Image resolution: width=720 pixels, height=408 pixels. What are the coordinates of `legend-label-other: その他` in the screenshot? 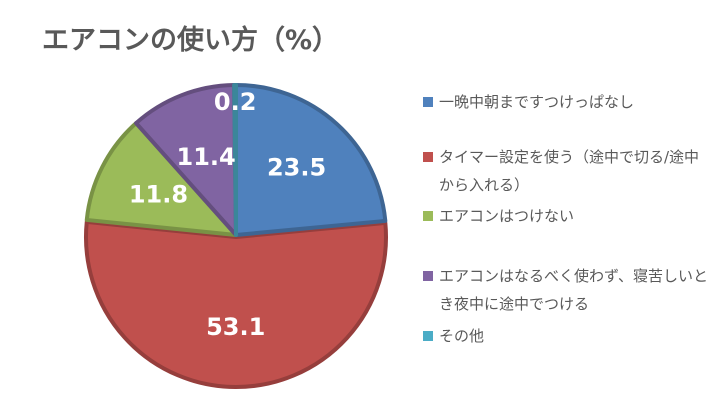 It's located at (462, 336).